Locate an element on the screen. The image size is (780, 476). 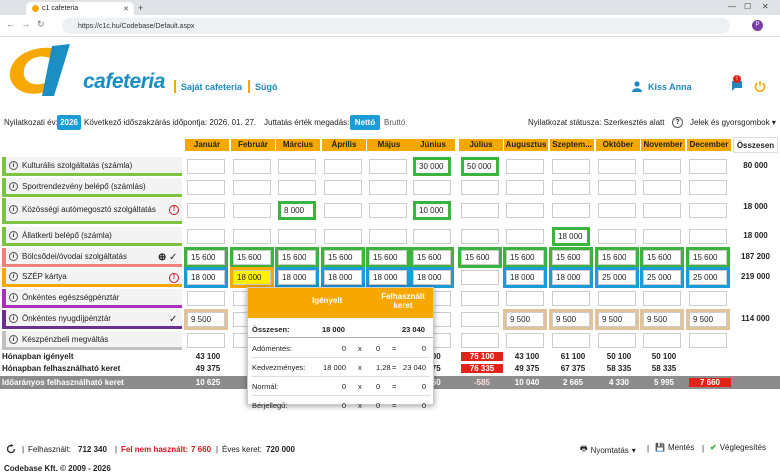
new-tab-icon: + is located at coordinates (141, 8).